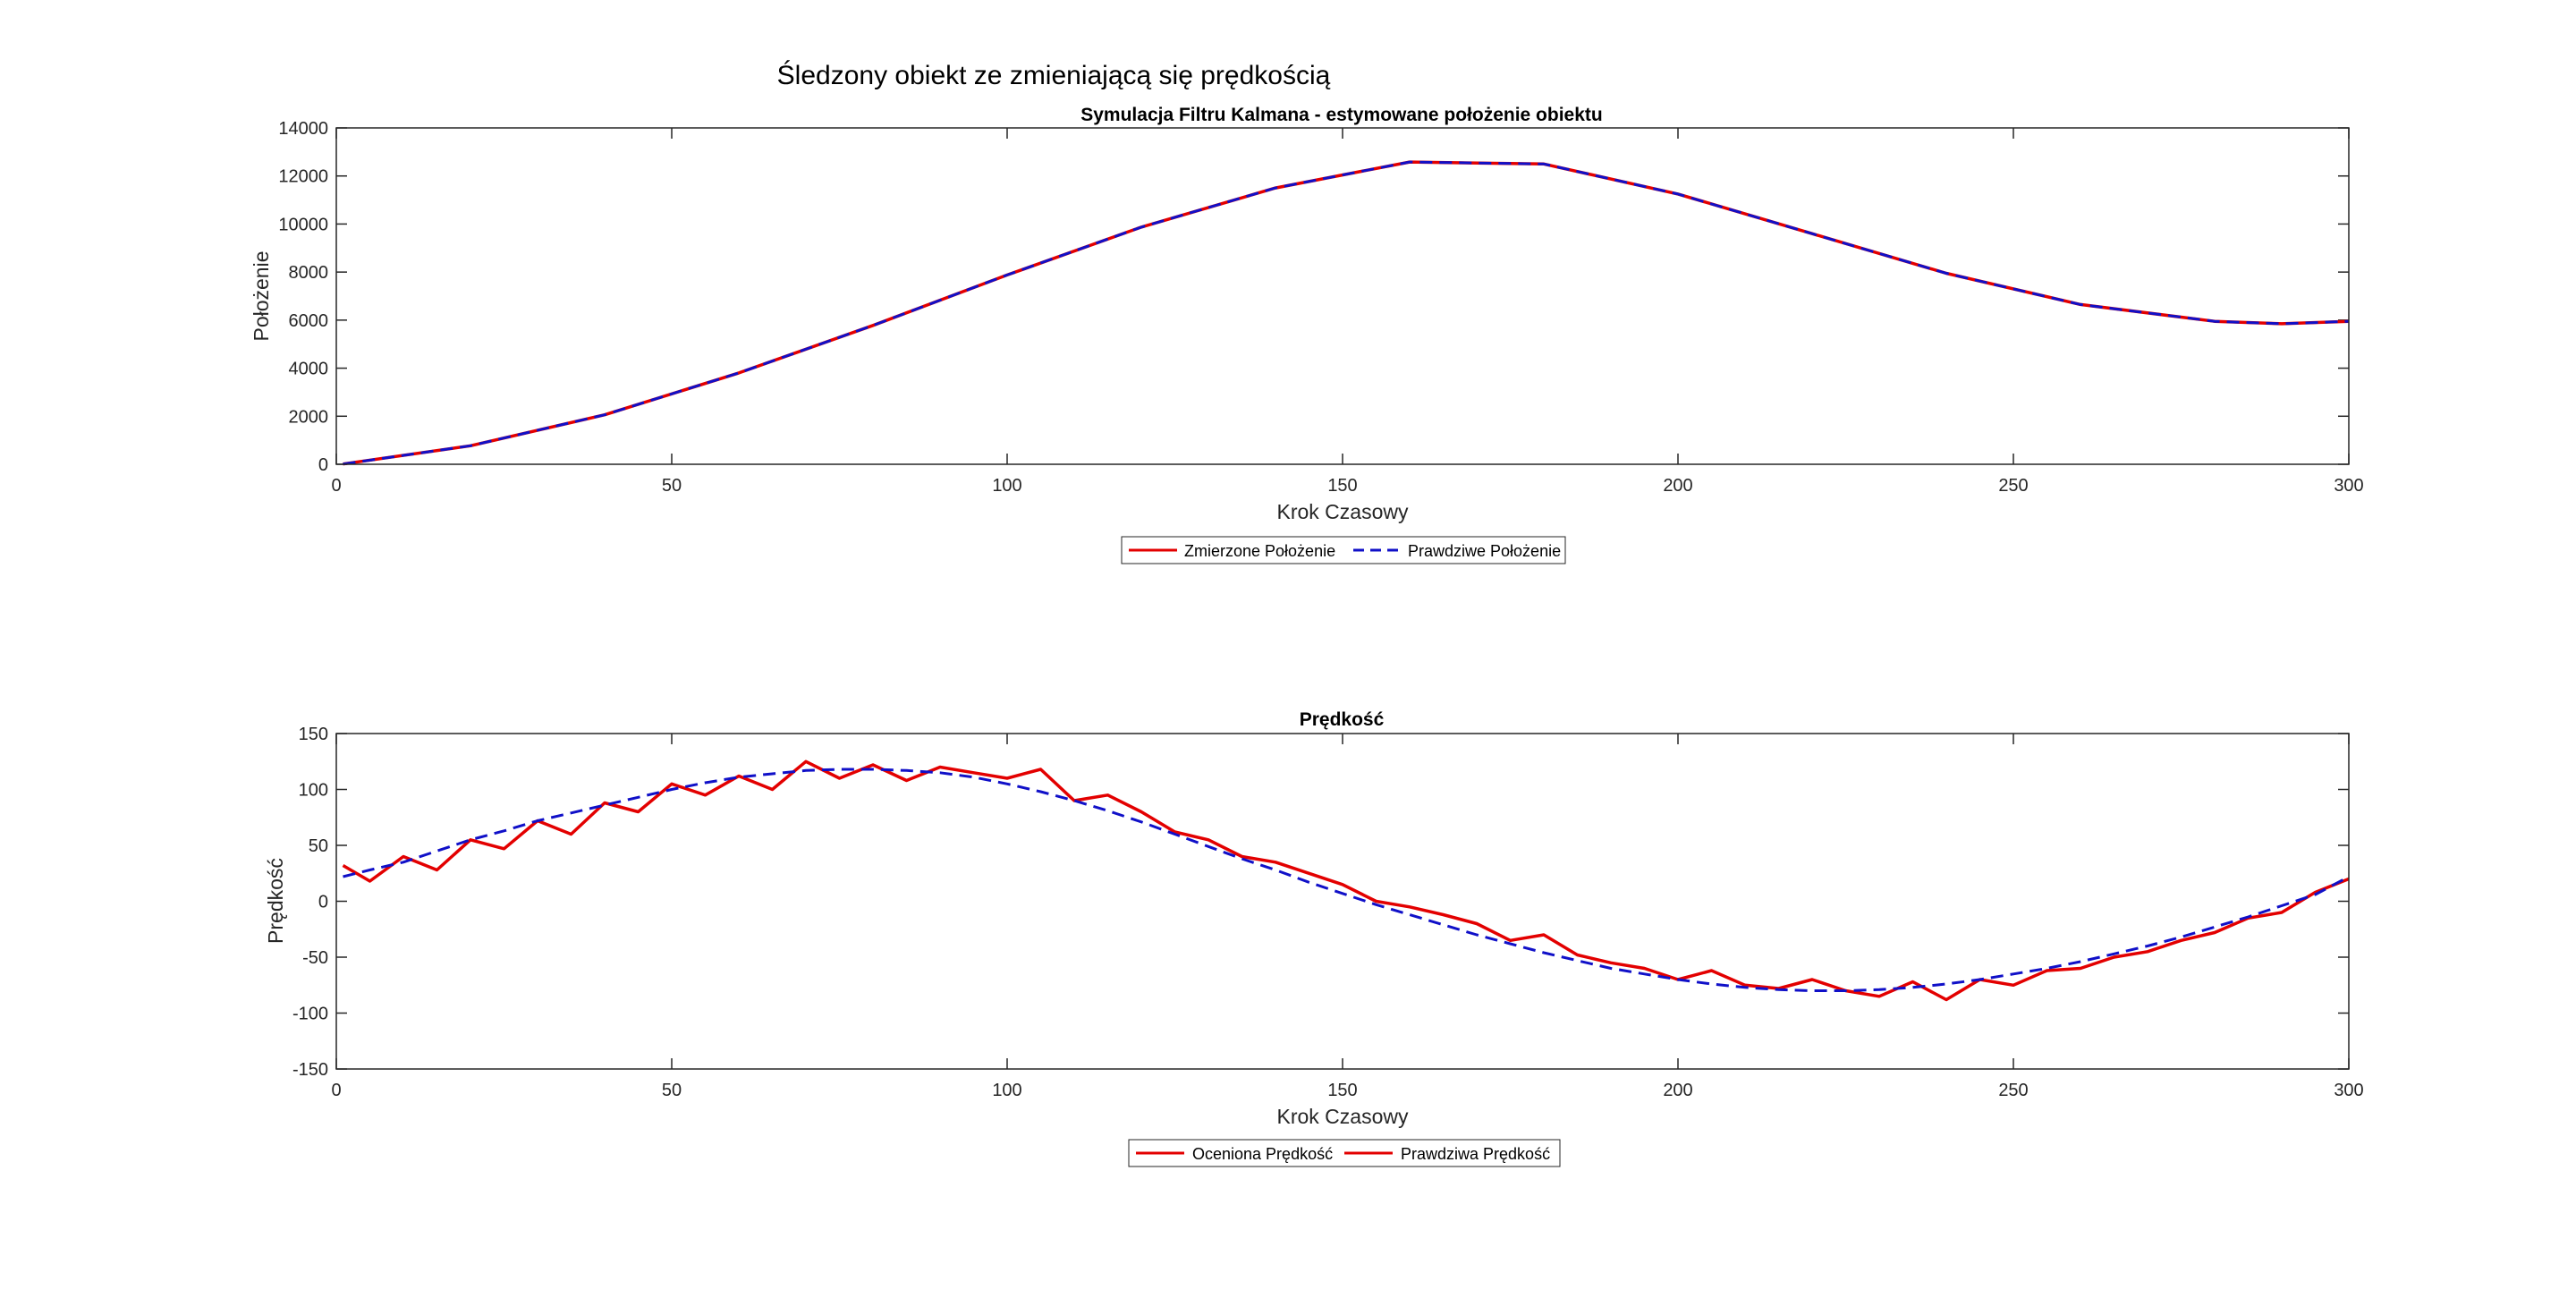 The width and height of the screenshot is (2576, 1298). I want to click on position-xtick-label: 150, so click(1342, 486).